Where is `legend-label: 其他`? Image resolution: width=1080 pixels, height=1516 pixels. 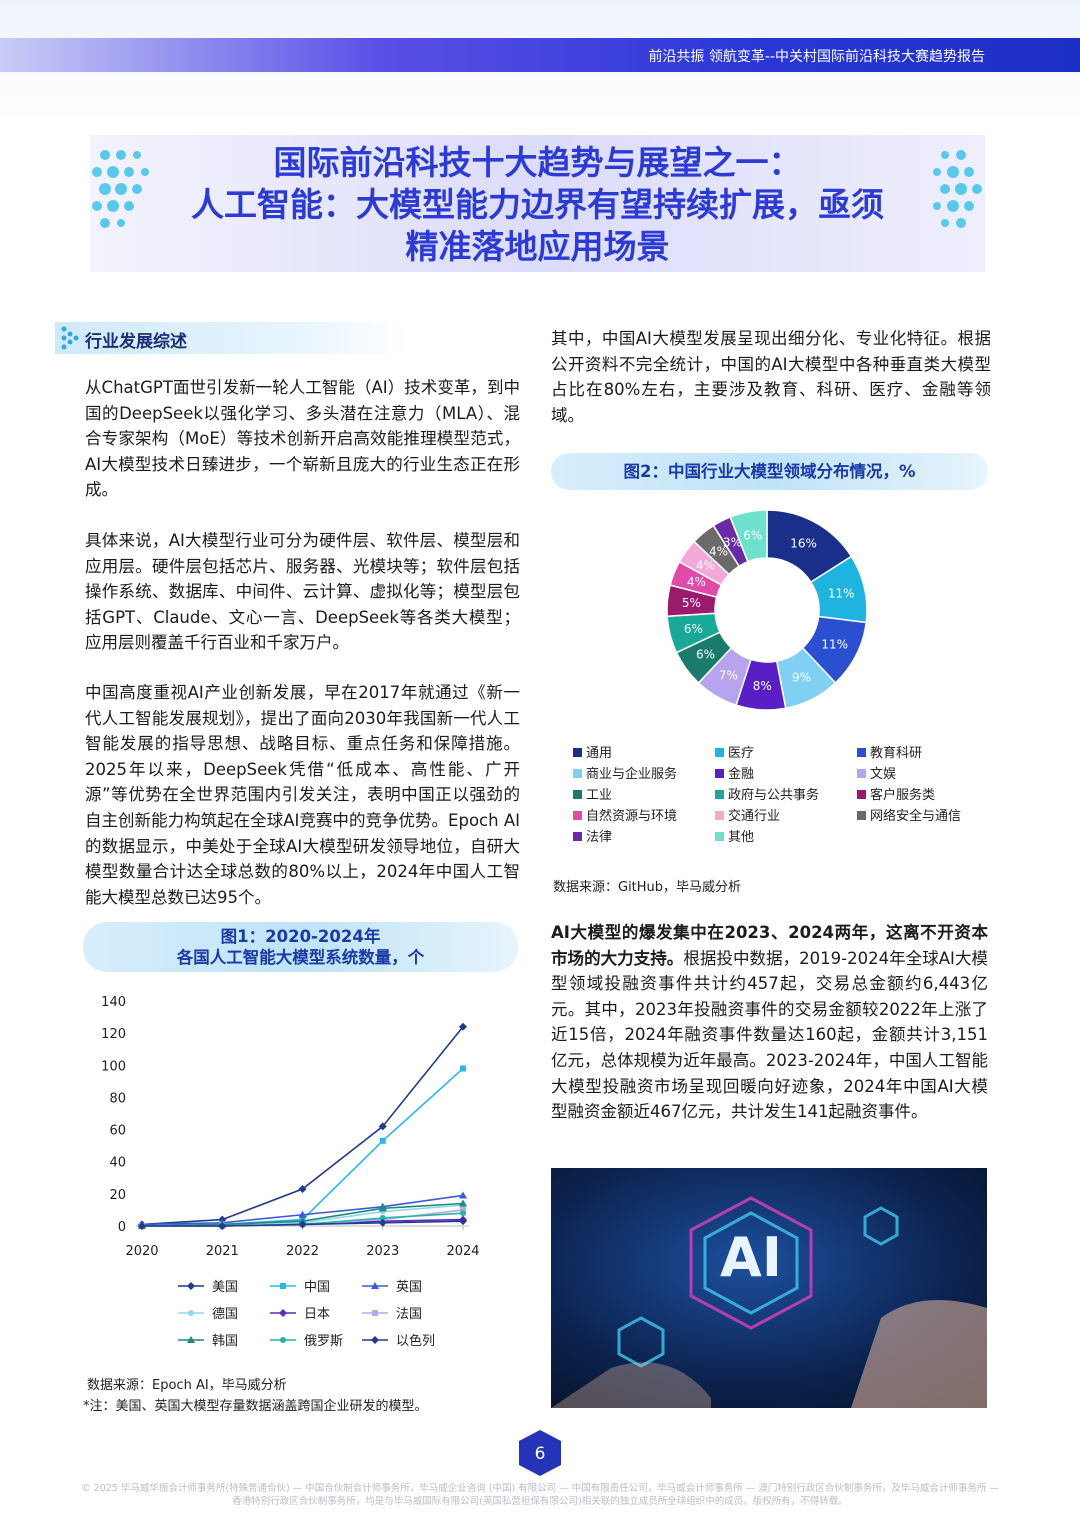
legend-label: 其他 is located at coordinates (741, 837).